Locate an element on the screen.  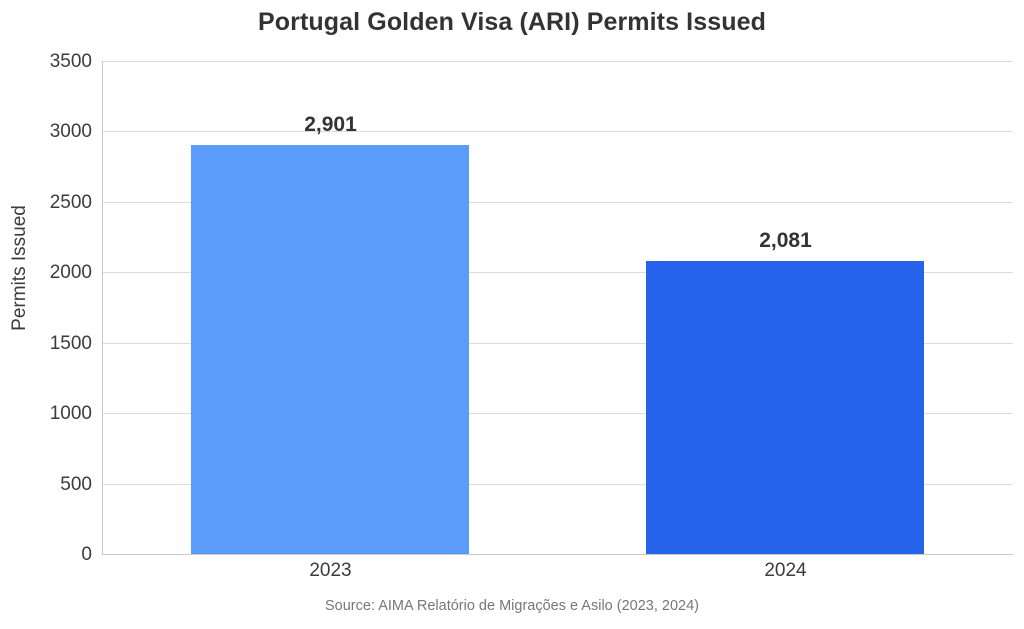
y-axis-tick-label: 2000 is located at coordinates (70, 273).